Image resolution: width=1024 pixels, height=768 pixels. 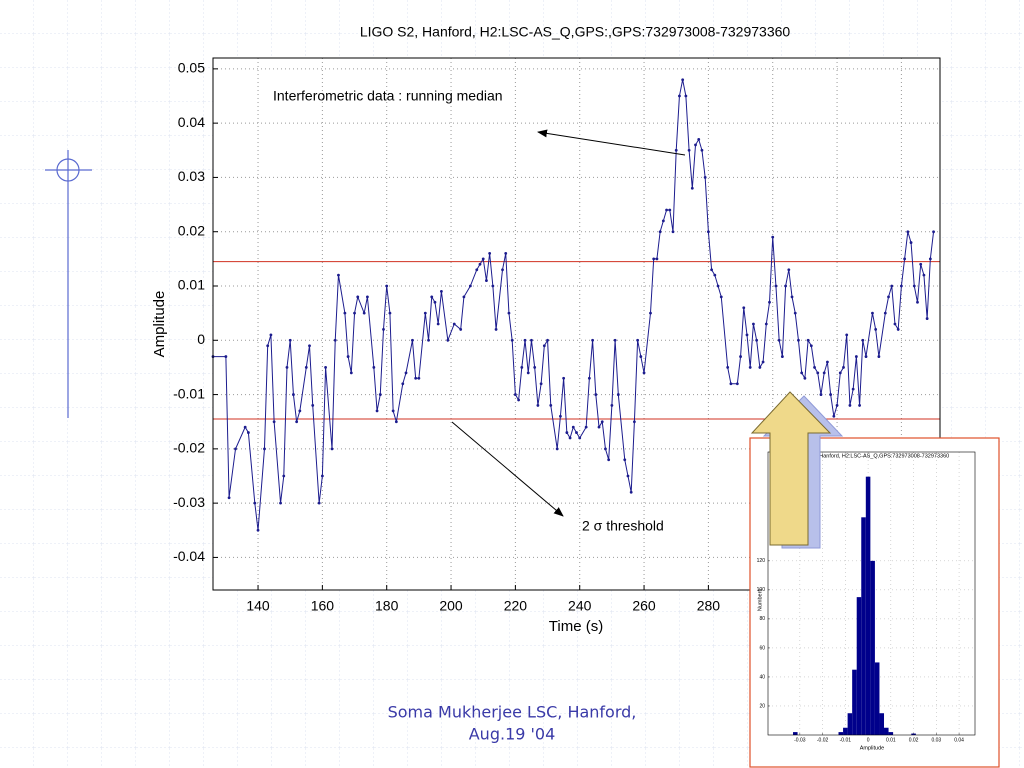 What do you see at coordinates (823, 740) in the screenshot?
I see `x-tick-label: -0.02` at bounding box center [823, 740].